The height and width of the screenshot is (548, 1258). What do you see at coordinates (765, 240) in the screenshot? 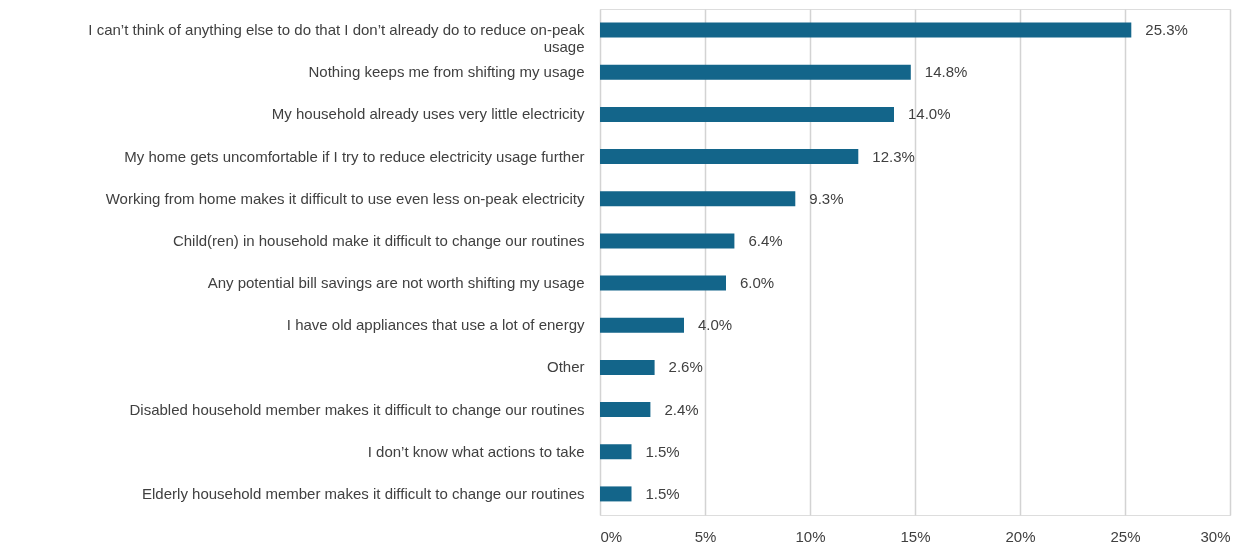
I see `data-label: 6.4%` at bounding box center [765, 240].